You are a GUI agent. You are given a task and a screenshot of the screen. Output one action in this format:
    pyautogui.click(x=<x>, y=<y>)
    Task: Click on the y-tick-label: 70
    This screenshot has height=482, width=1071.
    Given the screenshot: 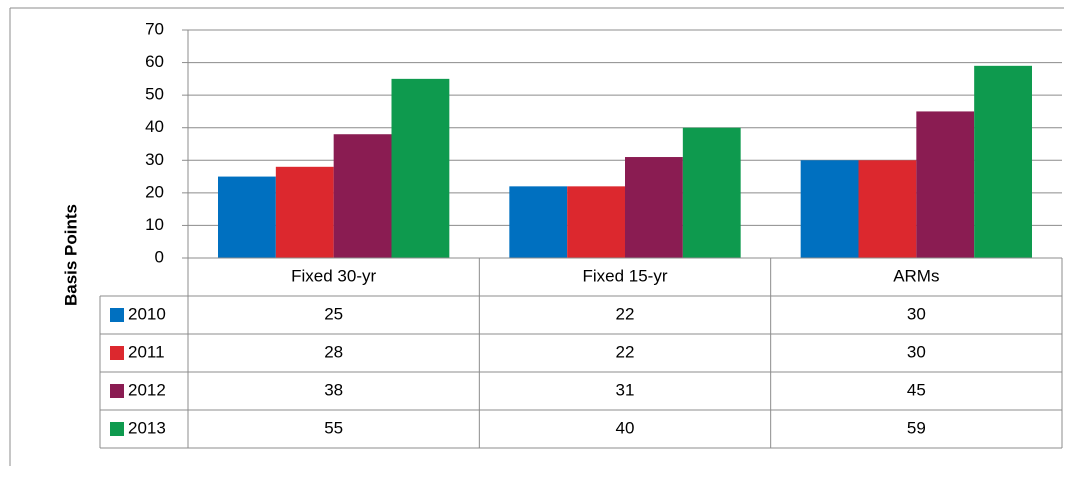 What is the action you would take?
    pyautogui.click(x=154, y=28)
    